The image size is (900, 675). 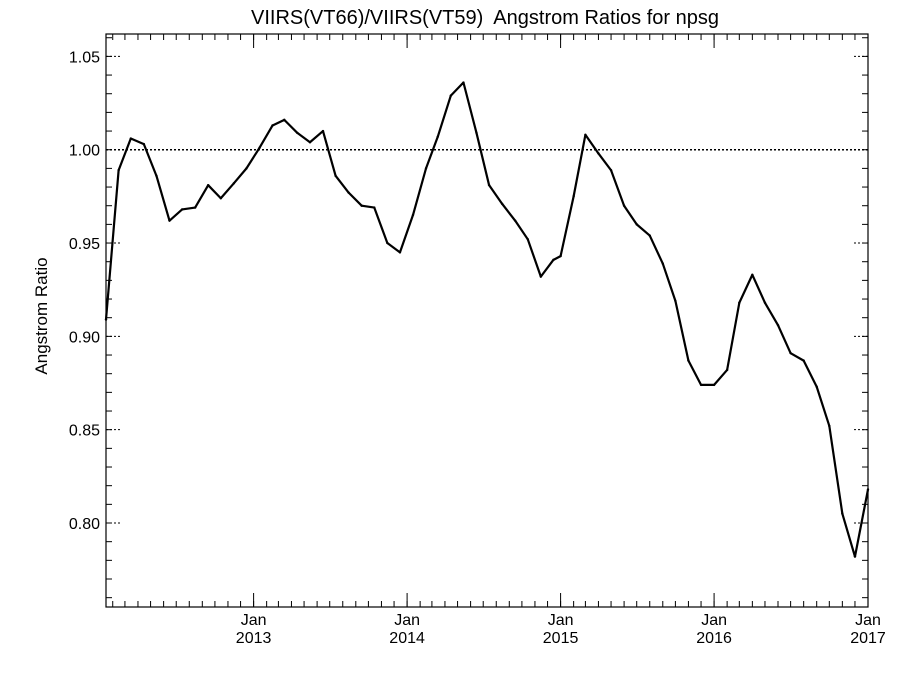 What do you see at coordinates (84, 524) in the screenshot?
I see `y-tick-label: 0.80` at bounding box center [84, 524].